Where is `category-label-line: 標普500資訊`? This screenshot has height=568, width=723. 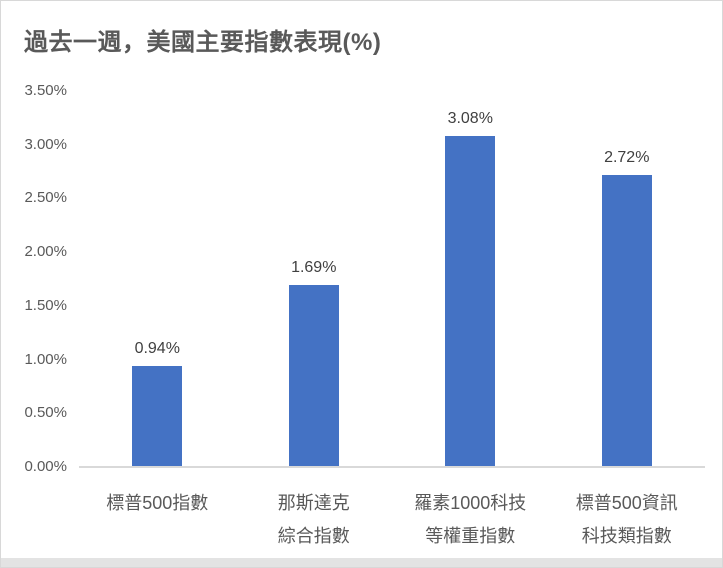 category-label-line: 標普500資訊 is located at coordinates (626, 503).